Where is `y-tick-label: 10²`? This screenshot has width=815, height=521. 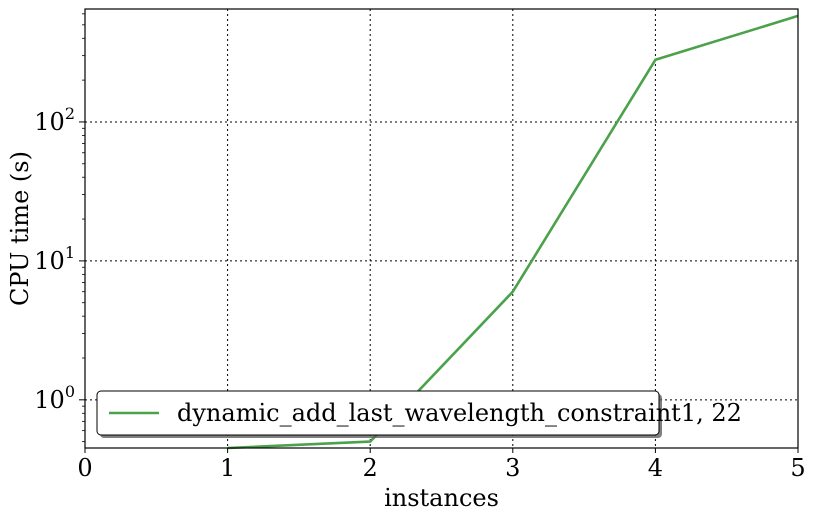
y-tick-label: 10² is located at coordinates (54, 120).